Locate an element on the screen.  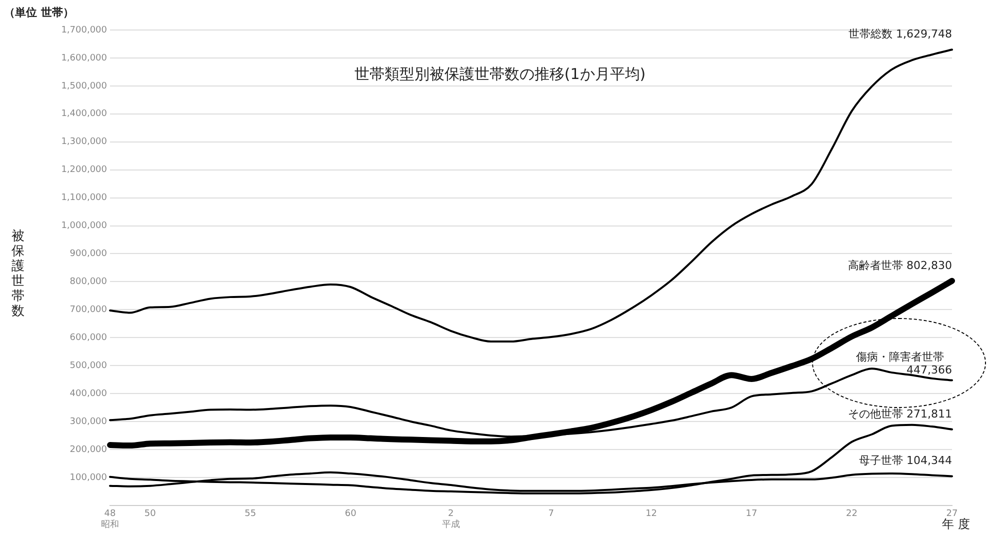
y-tick-label: 1,400,000 is located at coordinates (84, 114).